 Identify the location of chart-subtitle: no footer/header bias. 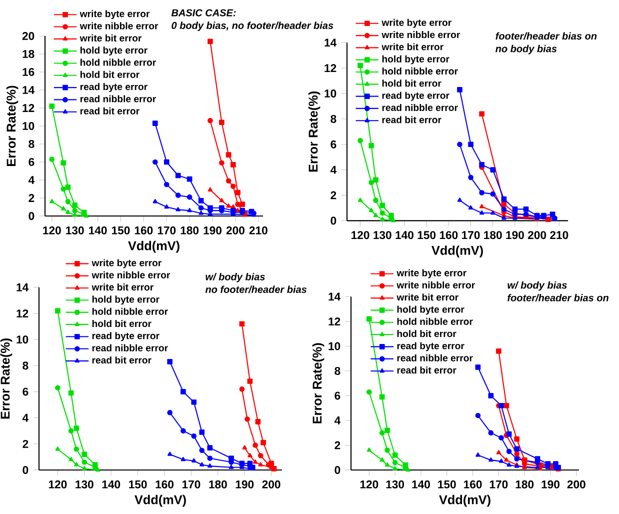
(256, 290).